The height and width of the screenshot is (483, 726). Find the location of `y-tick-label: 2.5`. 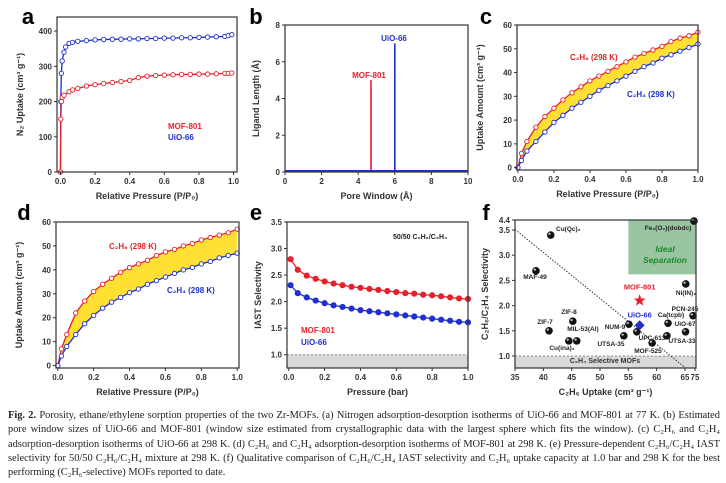

y-tick-label: 2.5 is located at coordinates (277, 275).